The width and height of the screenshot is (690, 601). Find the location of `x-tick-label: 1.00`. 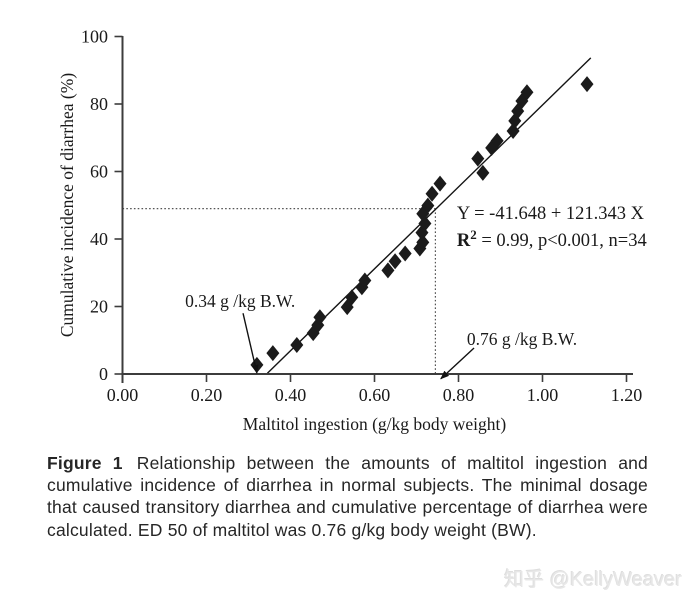

x-tick-label: 1.00 is located at coordinates (543, 395).